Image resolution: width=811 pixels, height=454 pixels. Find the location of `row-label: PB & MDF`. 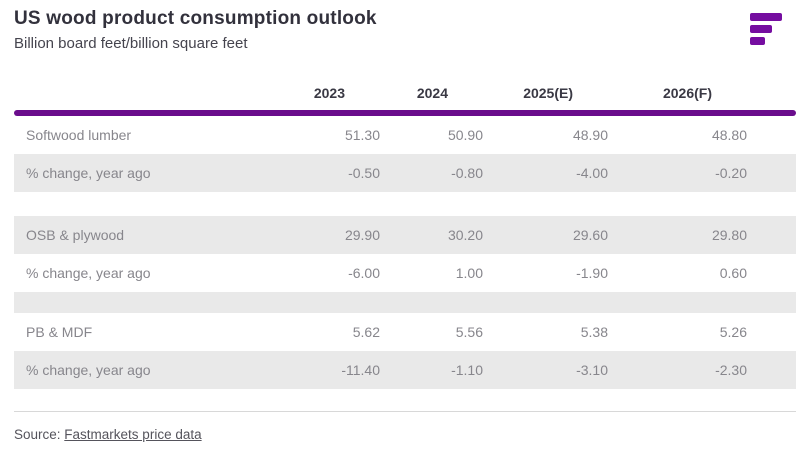

row-label: PB & MDF is located at coordinates (59, 332).